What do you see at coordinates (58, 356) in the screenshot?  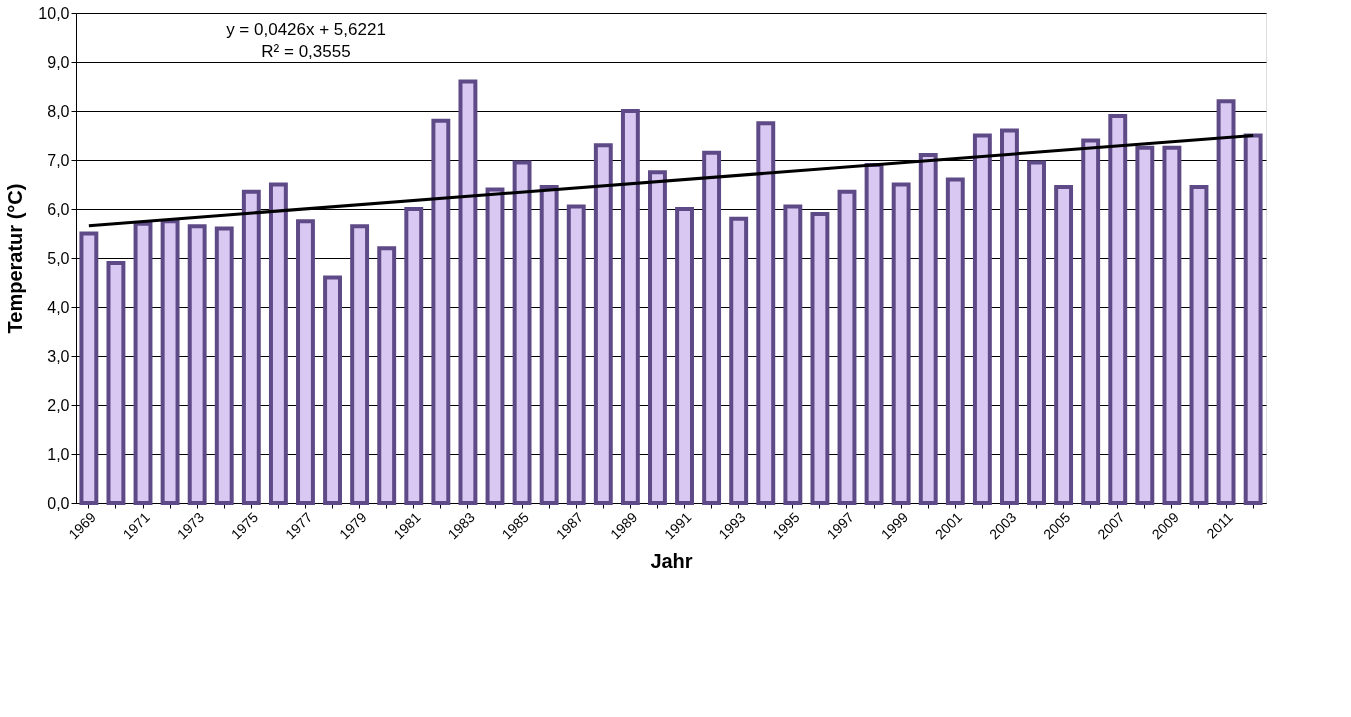 I see `y-tick-label: 3,0` at bounding box center [58, 356].